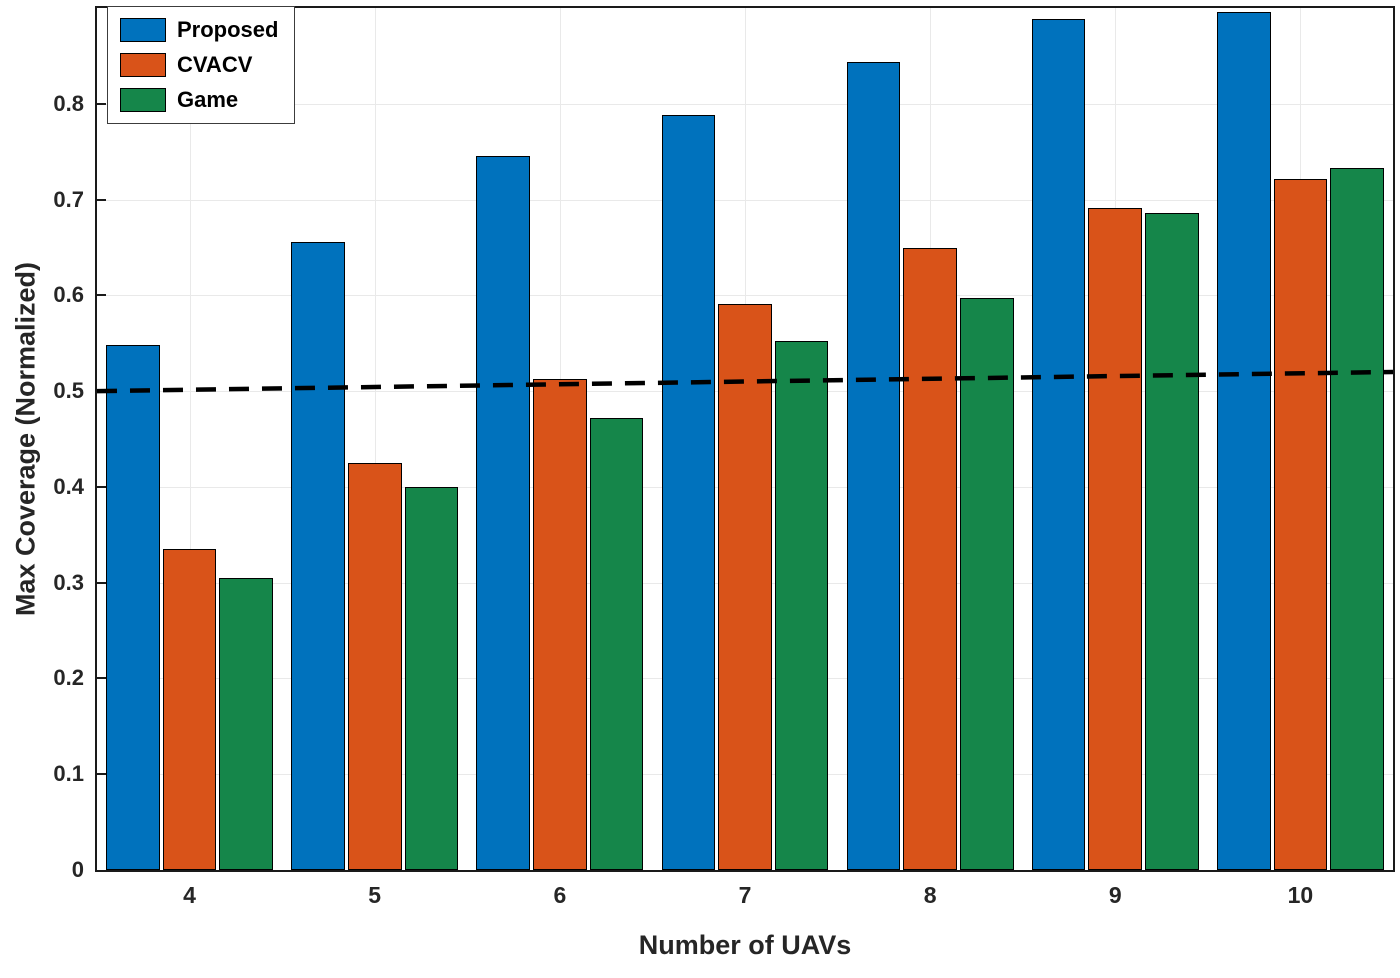 The height and width of the screenshot is (978, 1400). What do you see at coordinates (25, 439) in the screenshot?
I see `y-axis-label: Max Coverage (Normalized)` at bounding box center [25, 439].